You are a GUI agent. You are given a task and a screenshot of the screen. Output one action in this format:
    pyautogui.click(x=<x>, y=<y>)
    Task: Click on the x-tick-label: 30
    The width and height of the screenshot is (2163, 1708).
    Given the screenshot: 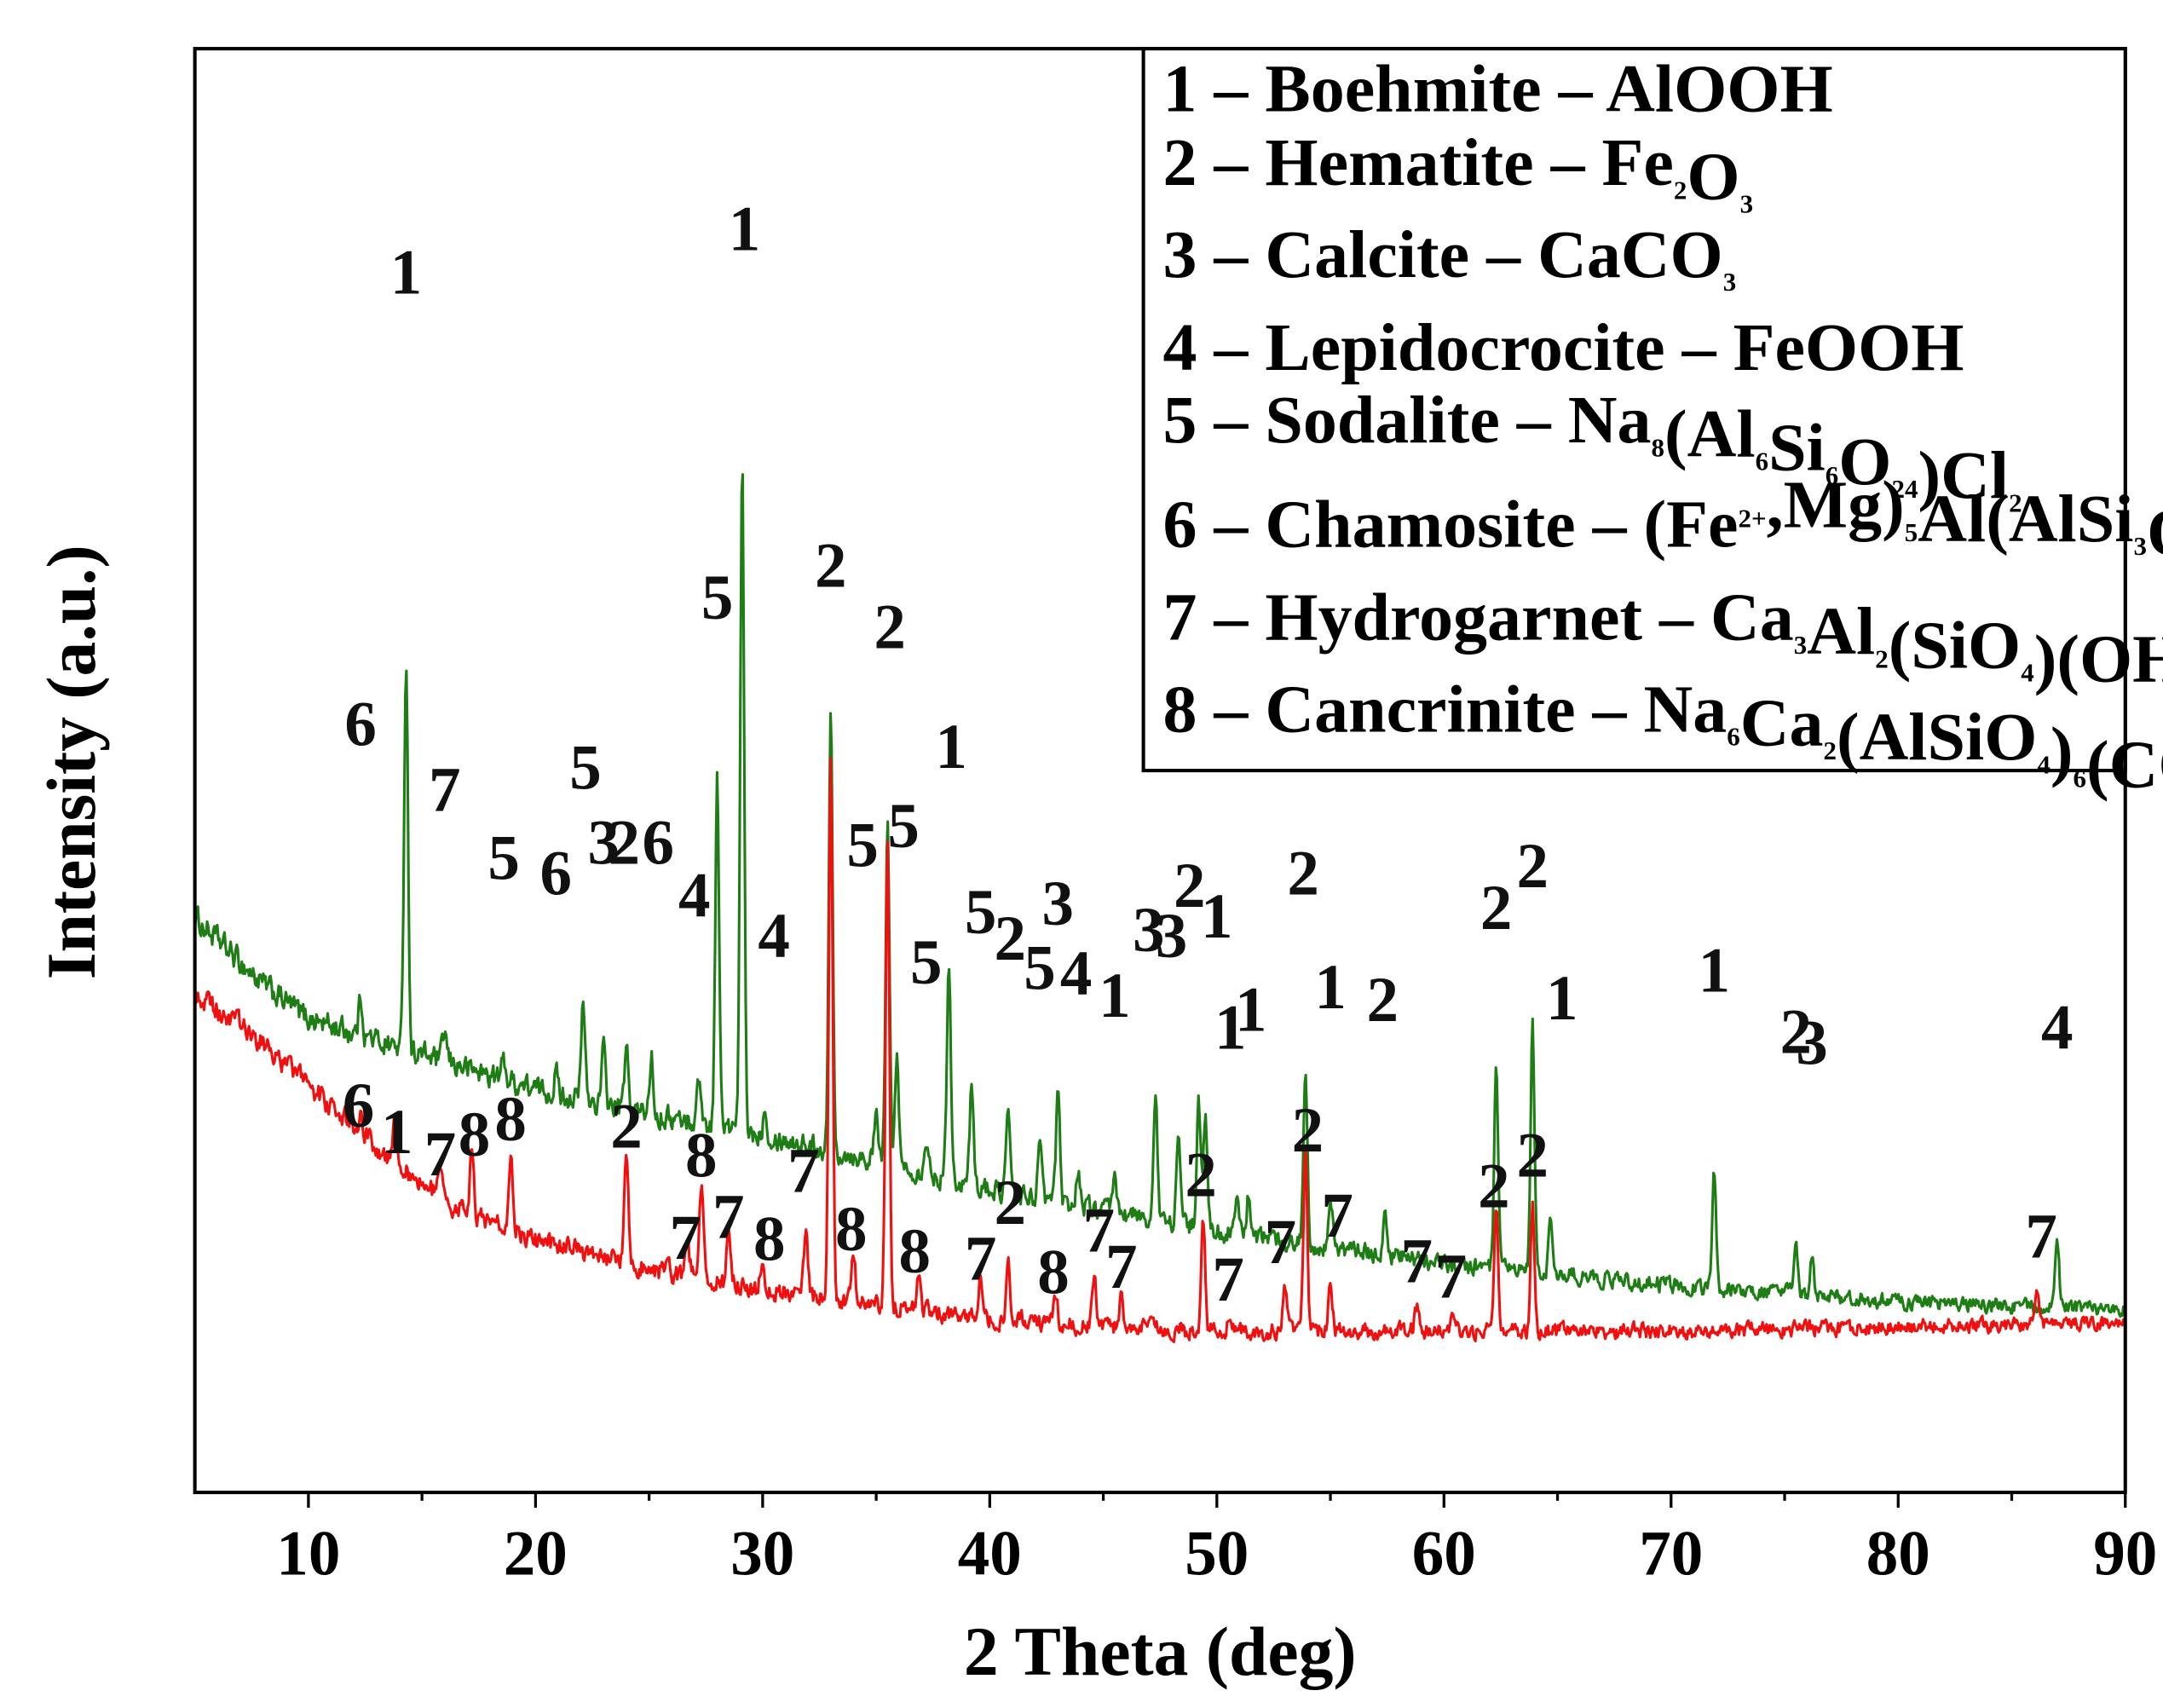 What is the action you would take?
    pyautogui.click(x=762, y=1553)
    